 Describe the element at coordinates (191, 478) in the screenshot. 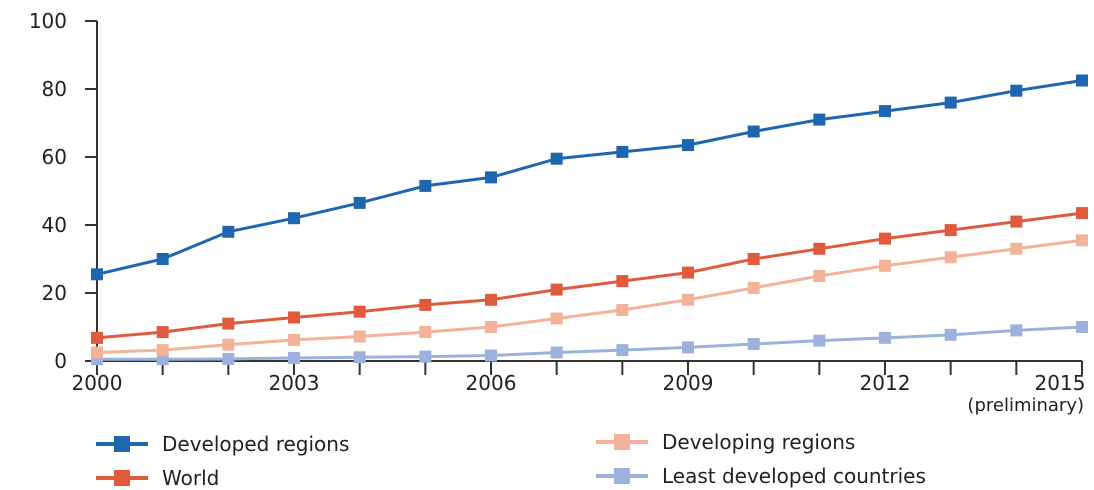

I see `legend-label-world: World` at that location.